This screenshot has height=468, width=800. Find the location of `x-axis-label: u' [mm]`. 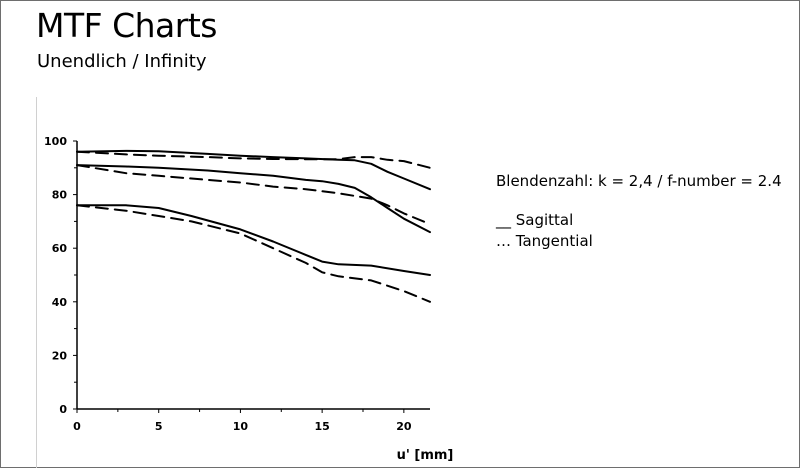

x-axis-label: u' [mm] is located at coordinates (425, 455).